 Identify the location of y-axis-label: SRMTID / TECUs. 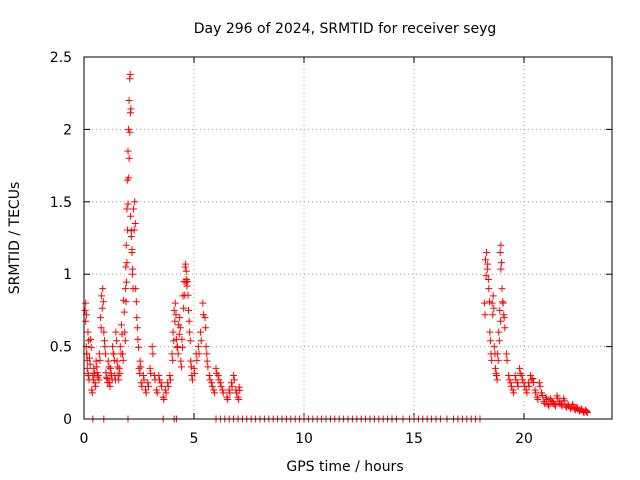
(15, 238).